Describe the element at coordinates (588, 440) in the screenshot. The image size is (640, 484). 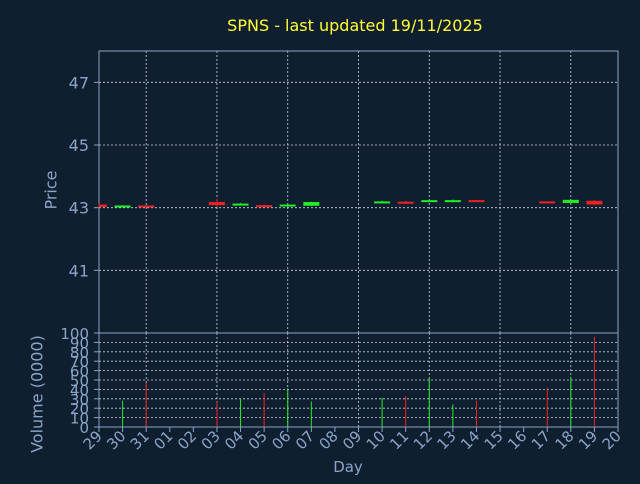
I see `x-tick-label: 19` at that location.